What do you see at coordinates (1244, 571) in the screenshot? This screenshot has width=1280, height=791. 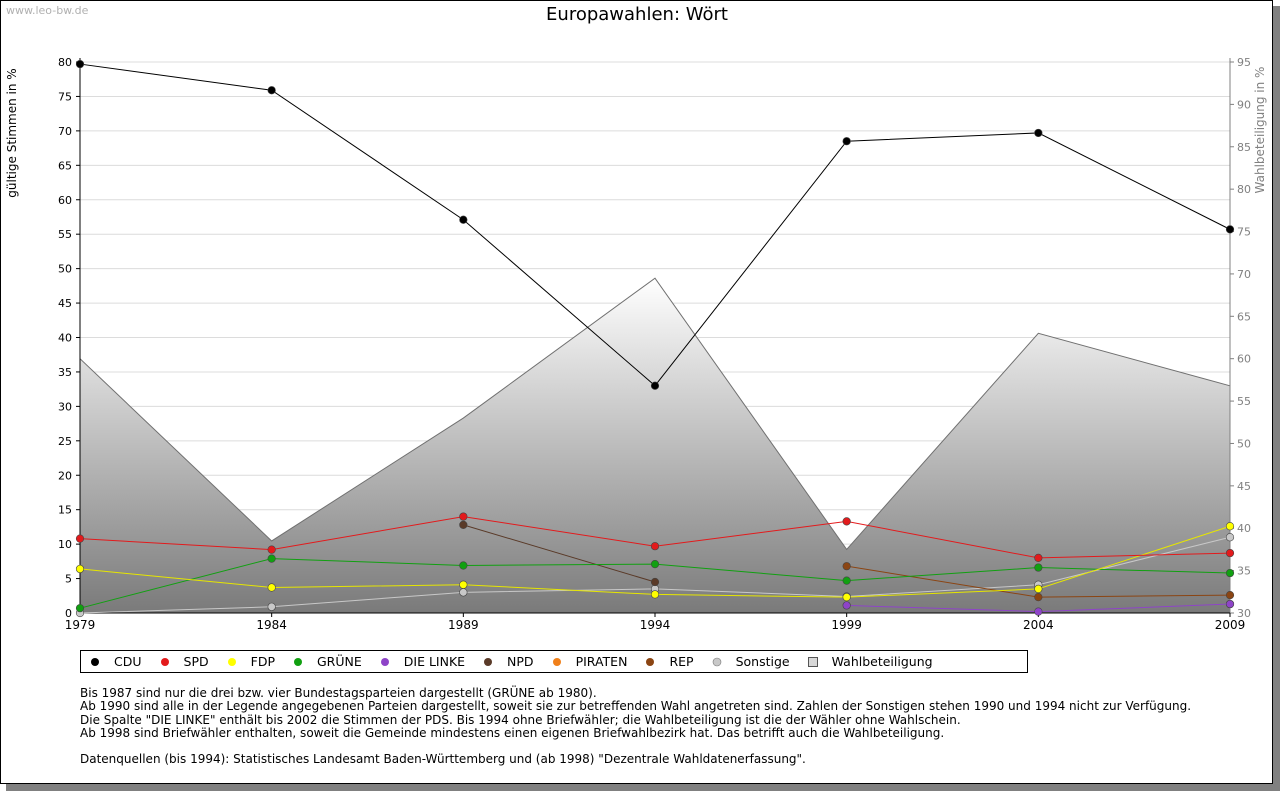 I see `y-tick-label-right: 35` at bounding box center [1244, 571].